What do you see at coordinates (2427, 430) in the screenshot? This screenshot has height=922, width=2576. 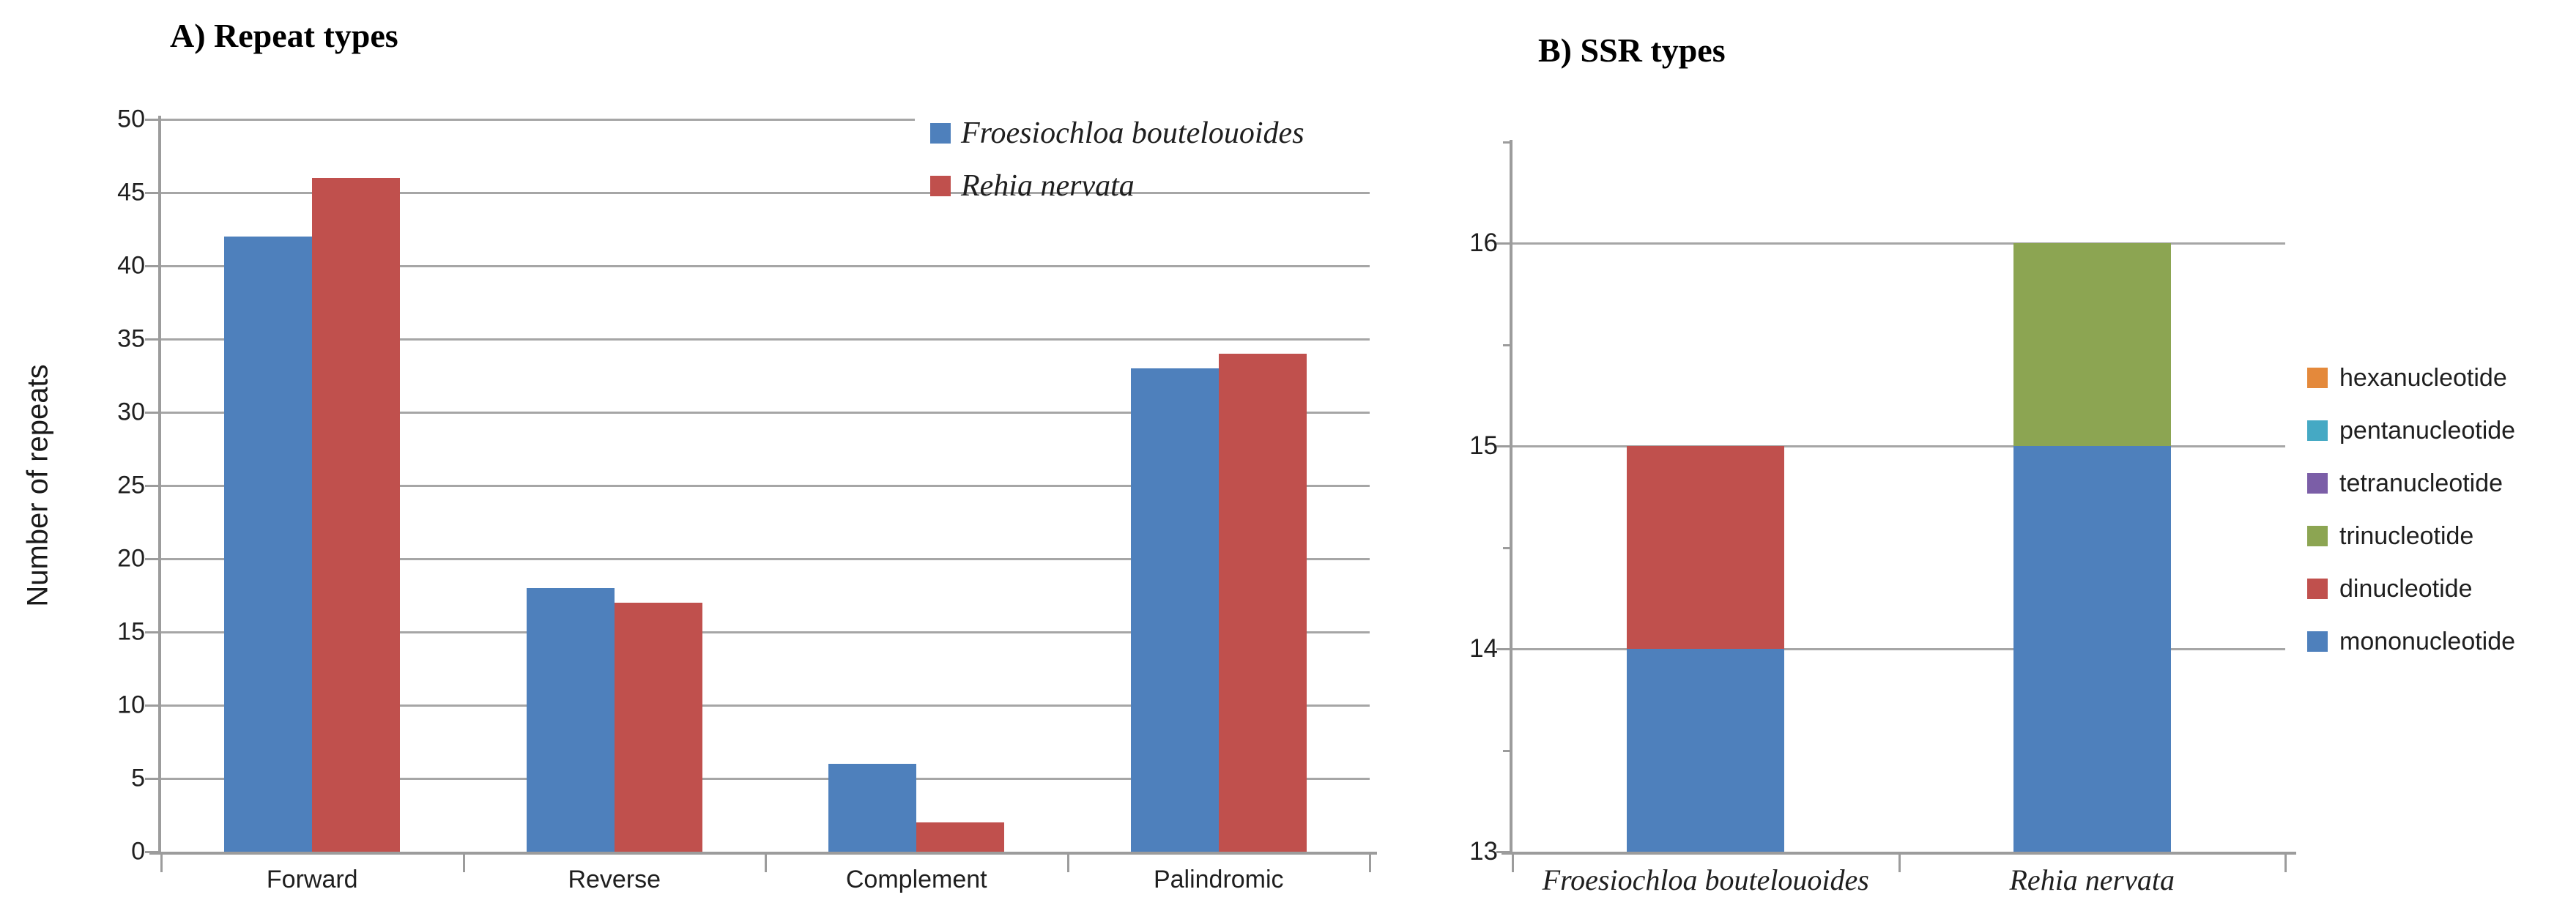 I see `legend-label-pentanucleotide: pentanucleotide` at bounding box center [2427, 430].